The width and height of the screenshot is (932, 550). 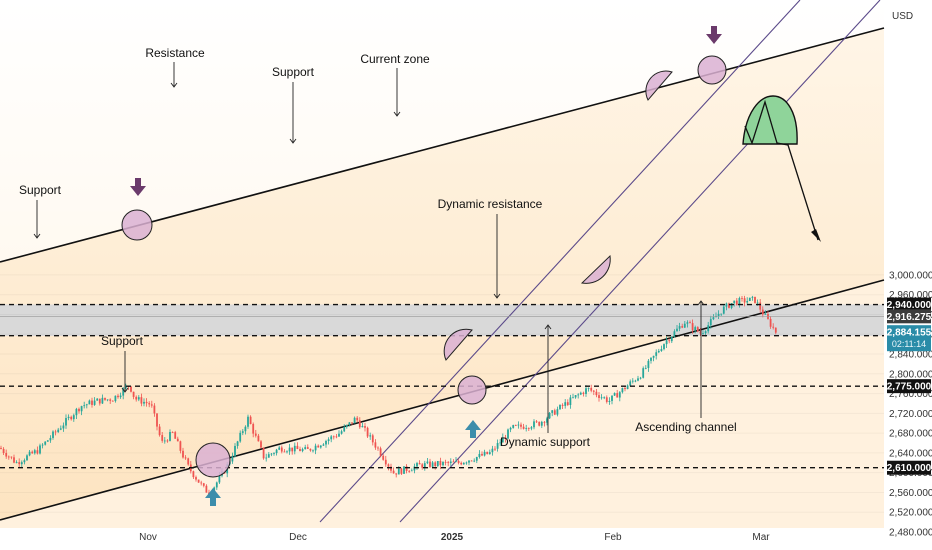 I want to click on arrow-head, so click(x=138, y=191).